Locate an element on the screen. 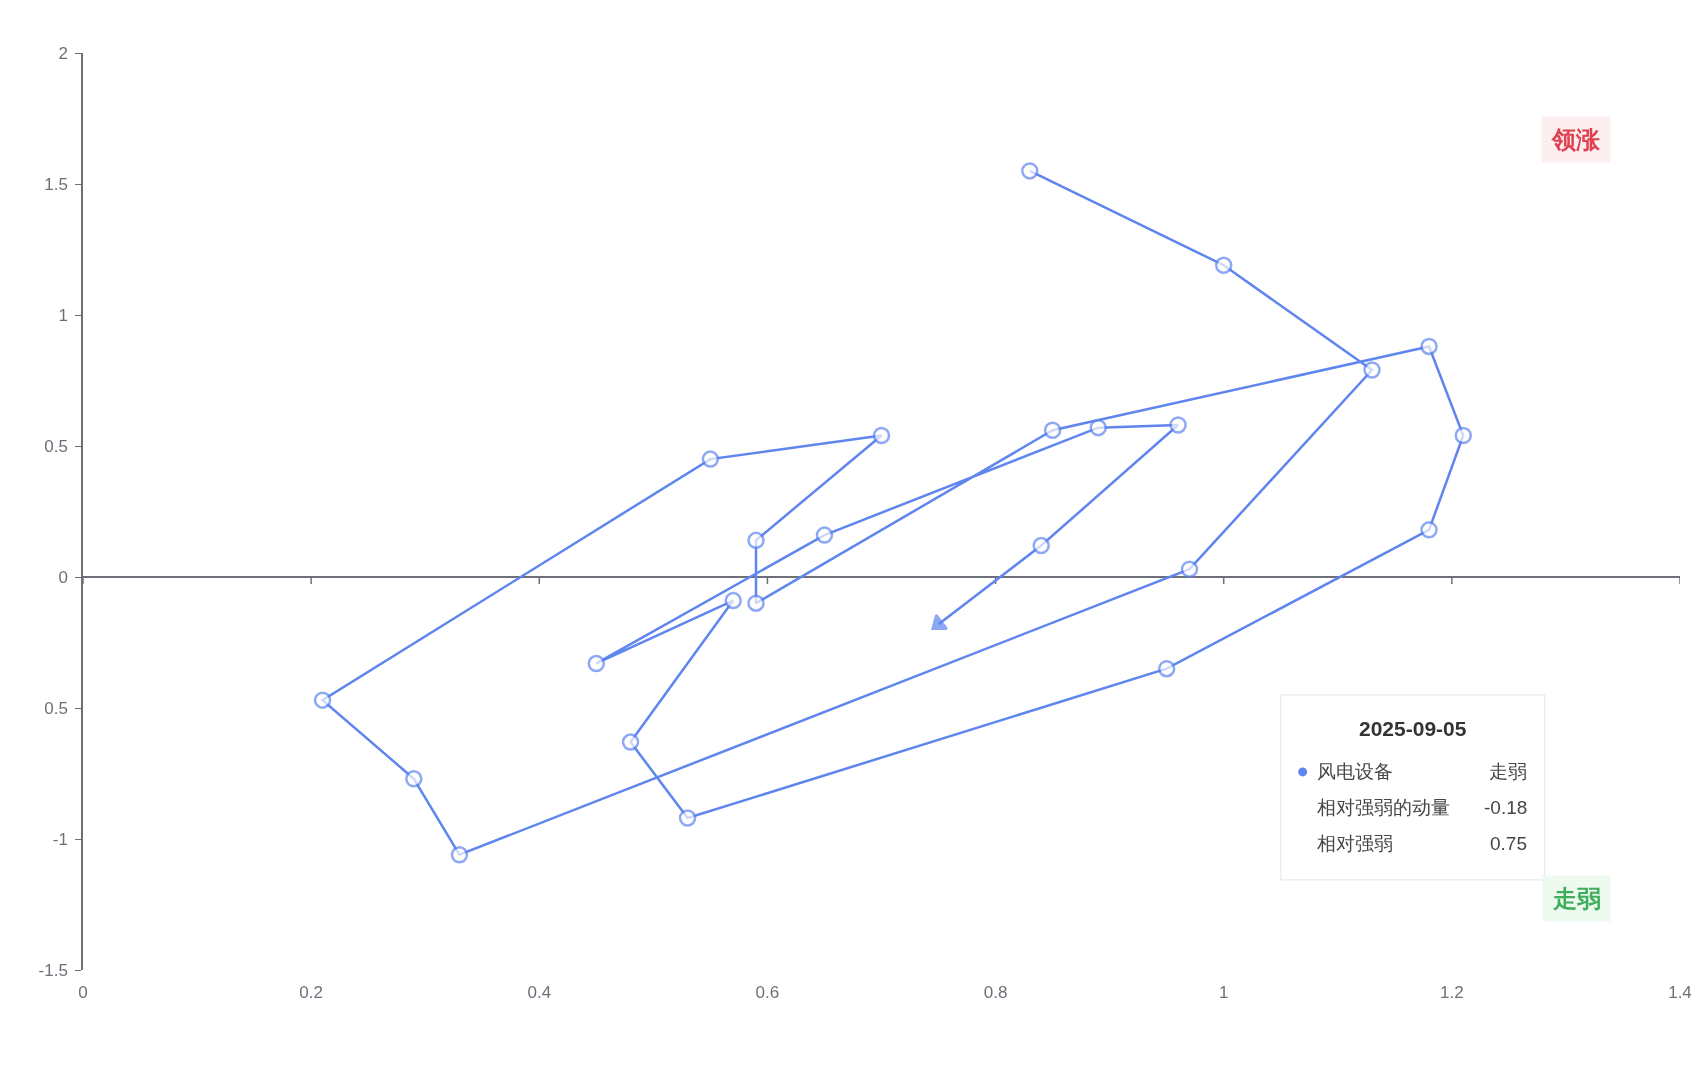  y-tick-label: 1 is located at coordinates (63, 315).